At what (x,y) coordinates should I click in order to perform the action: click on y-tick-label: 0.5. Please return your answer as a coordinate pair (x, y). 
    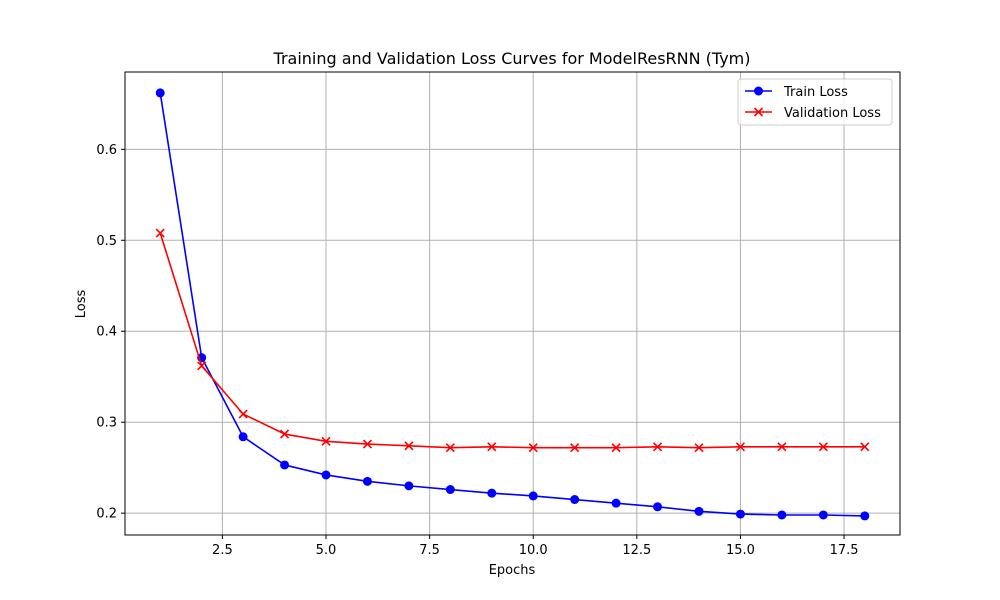
    Looking at the image, I should click on (106, 241).